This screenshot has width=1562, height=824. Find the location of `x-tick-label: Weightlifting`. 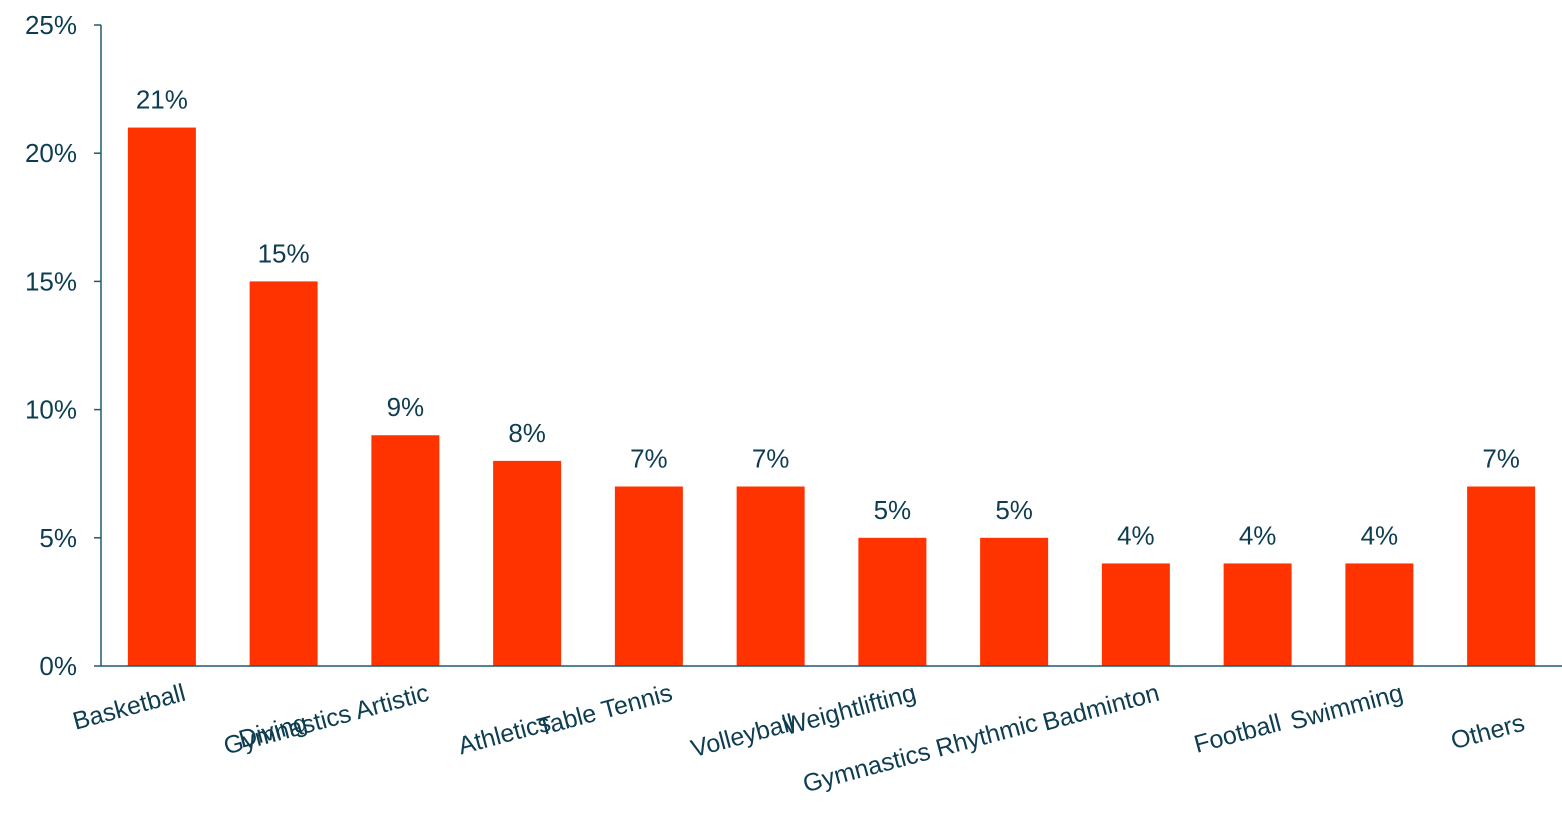

x-tick-label: Weightlifting is located at coordinates (850, 710).